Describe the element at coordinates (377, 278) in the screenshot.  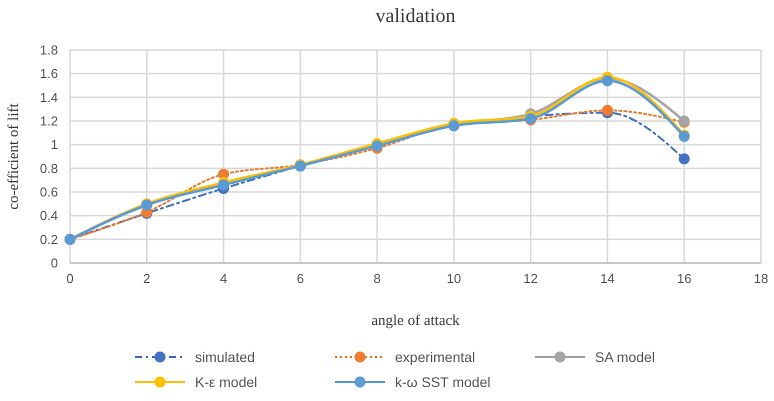
I see `x-tick-label: 8` at that location.